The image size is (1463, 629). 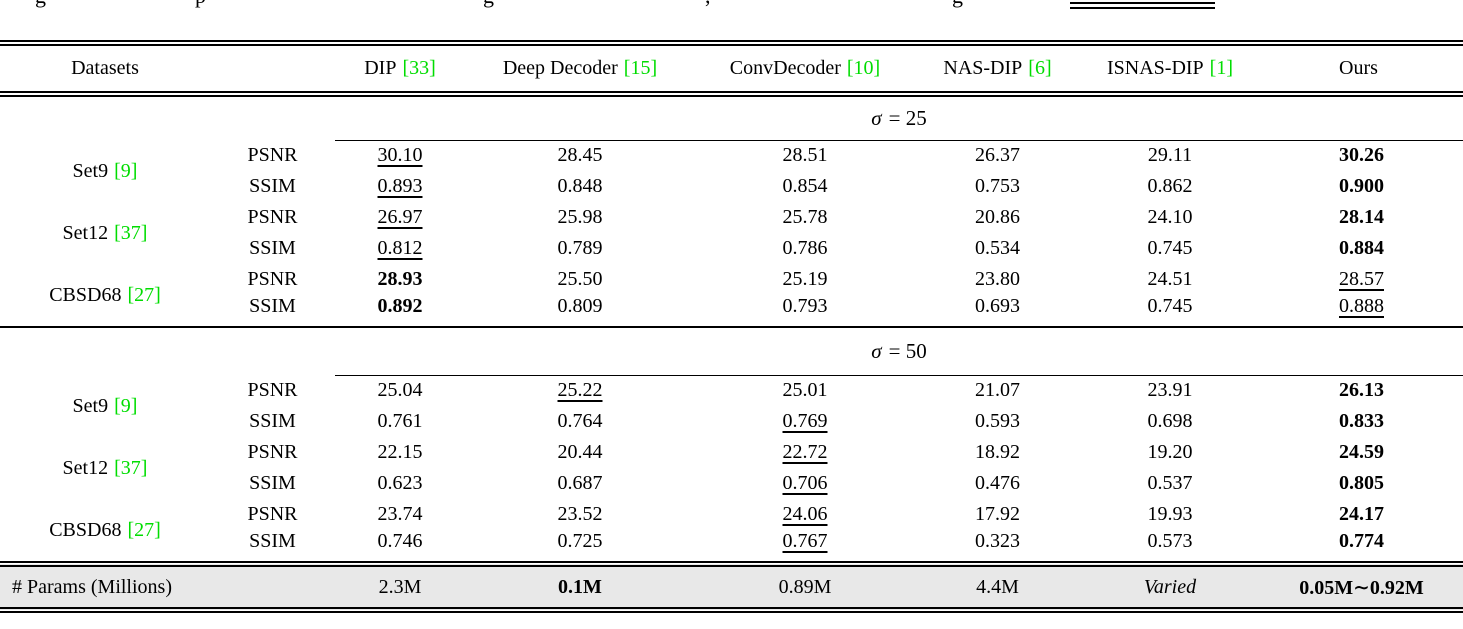 I want to click on section-heading-spacer, so click(x=167, y=350).